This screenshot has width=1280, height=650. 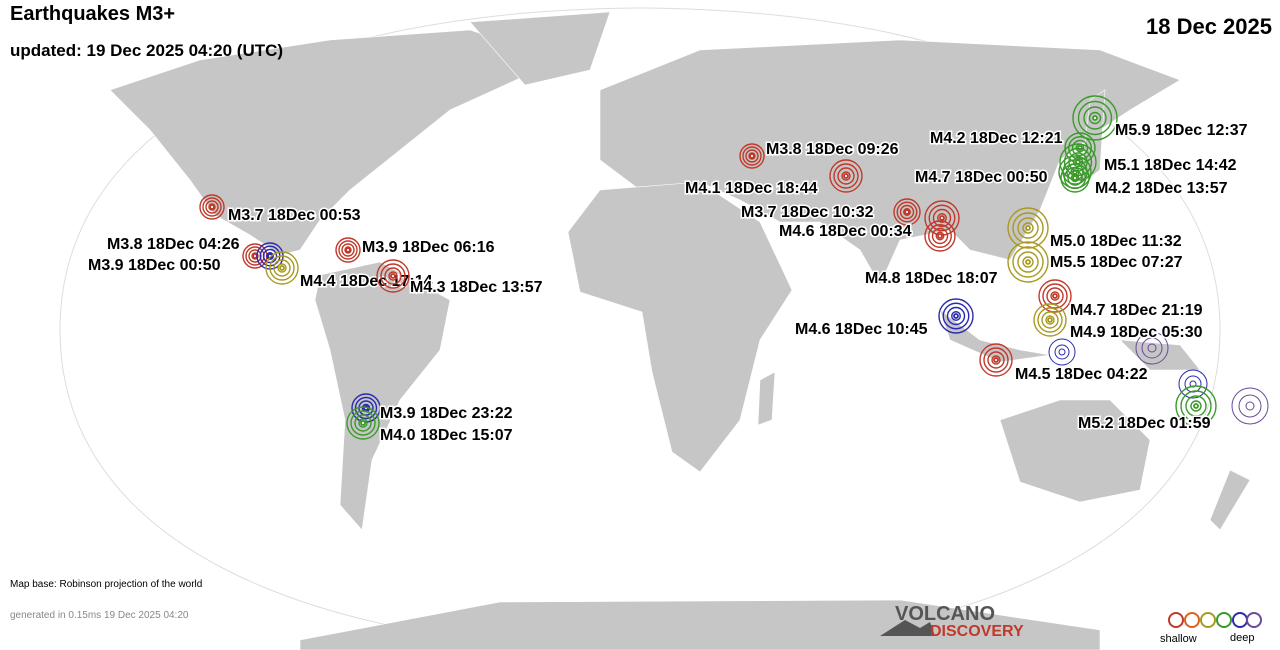 I want to click on quake-label: M4.9 18Dec 05:30, so click(x=1136, y=332).